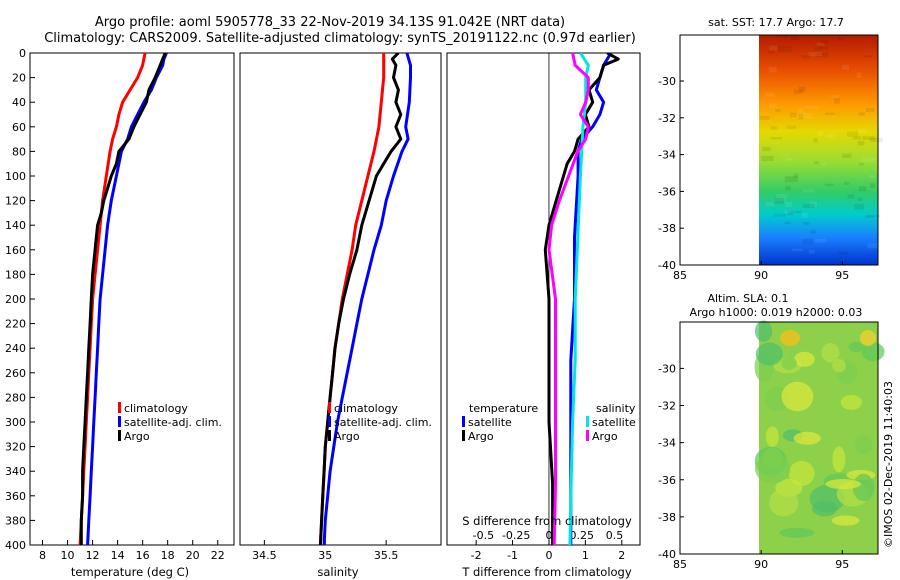 This screenshot has height=580, width=900. I want to click on sla-map-title: Altim. SLA: 0.1, so click(747, 298).